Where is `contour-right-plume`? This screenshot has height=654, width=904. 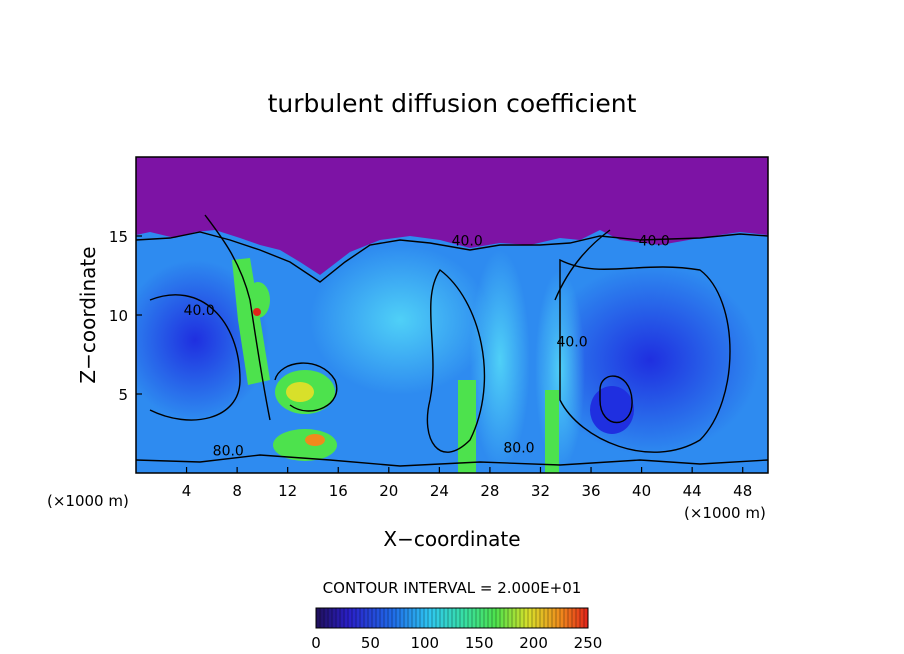 contour-right-plume is located at coordinates (582, 265).